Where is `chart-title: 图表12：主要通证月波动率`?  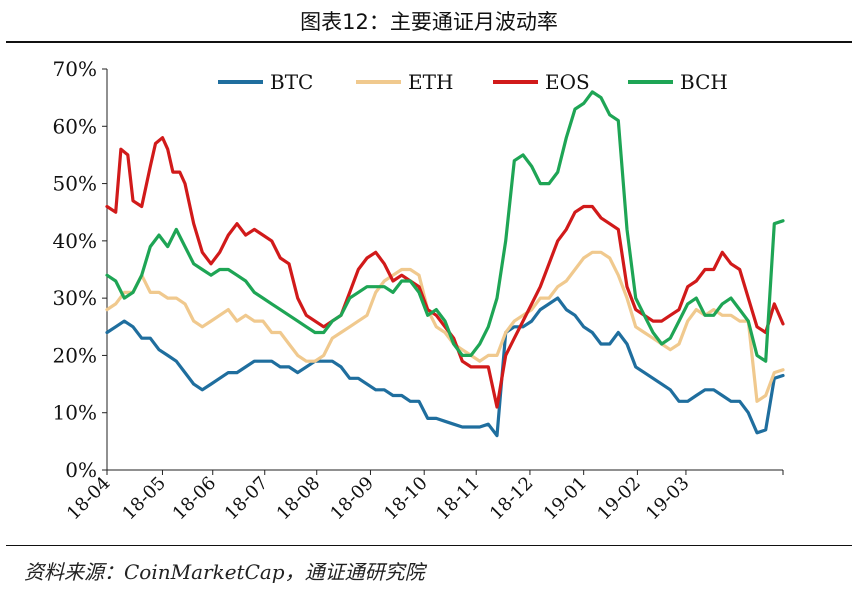
chart-title: 图表12：主要通证月波动率 is located at coordinates (429, 22).